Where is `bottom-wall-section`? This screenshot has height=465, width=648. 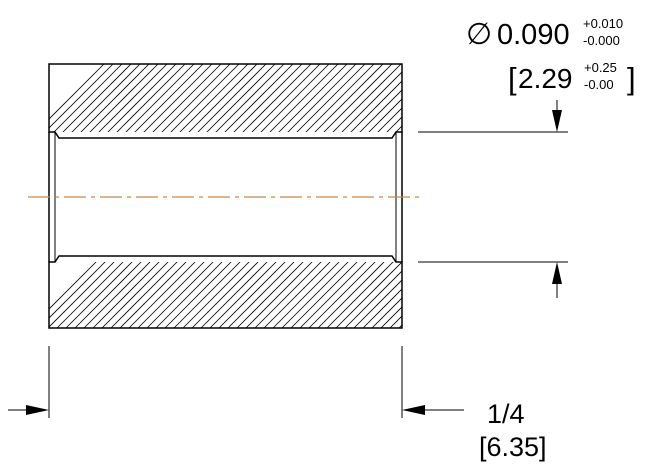 bottom-wall-section is located at coordinates (277, 292).